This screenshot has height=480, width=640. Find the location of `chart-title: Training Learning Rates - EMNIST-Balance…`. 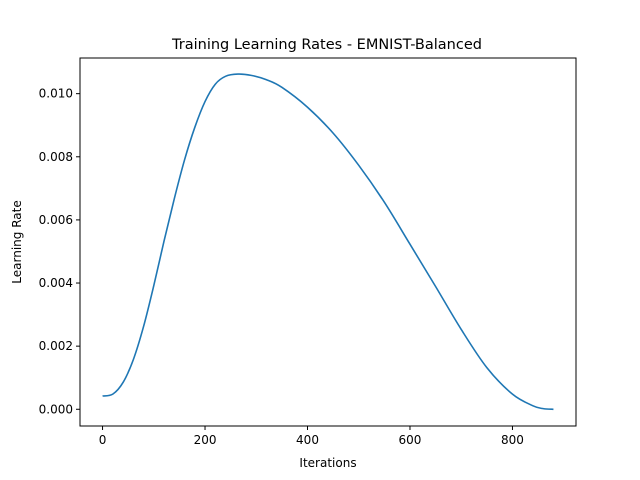

chart-title: Training Learning Rates - EMNIST-Balance… is located at coordinates (326, 45).